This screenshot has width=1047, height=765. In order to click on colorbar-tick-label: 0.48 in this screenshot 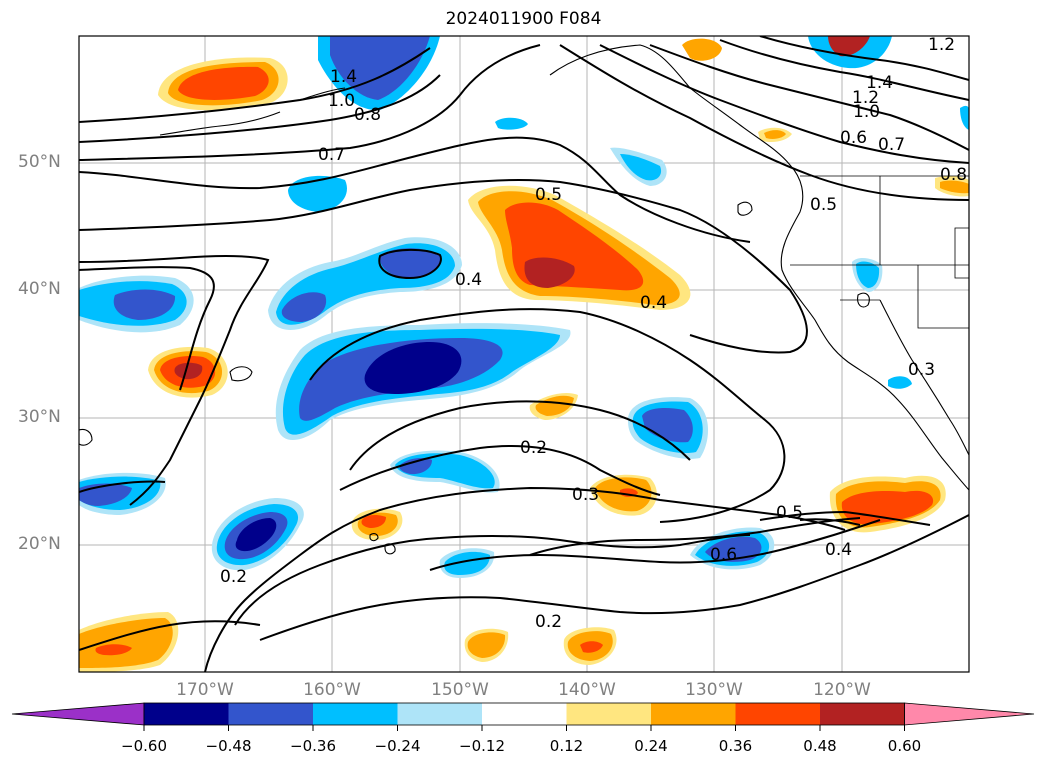, I will do `click(820, 746)`.